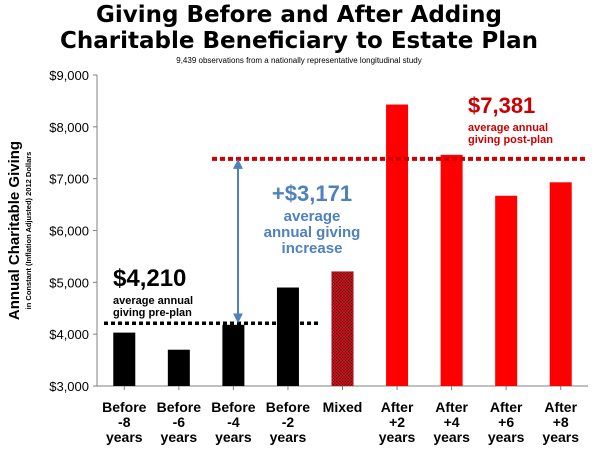 The image size is (598, 449). What do you see at coordinates (312, 248) in the screenshot?
I see `increase-caption: increase` at bounding box center [312, 248].